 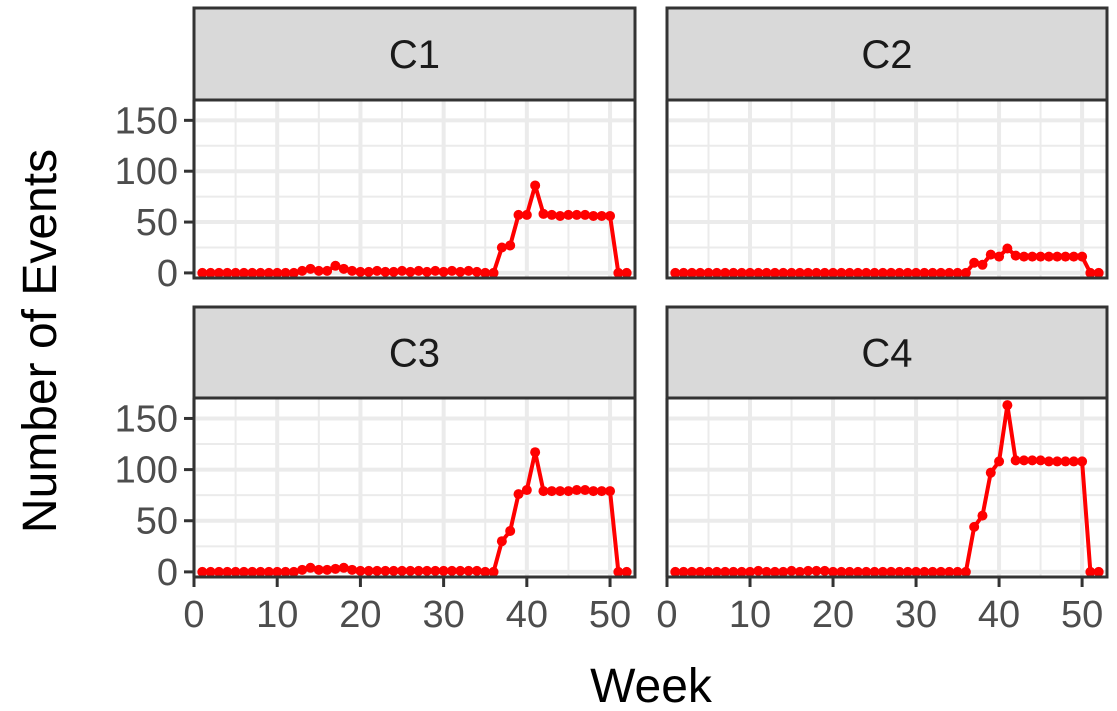 I want to click on x-tick-label: 50, so click(x=610, y=615).